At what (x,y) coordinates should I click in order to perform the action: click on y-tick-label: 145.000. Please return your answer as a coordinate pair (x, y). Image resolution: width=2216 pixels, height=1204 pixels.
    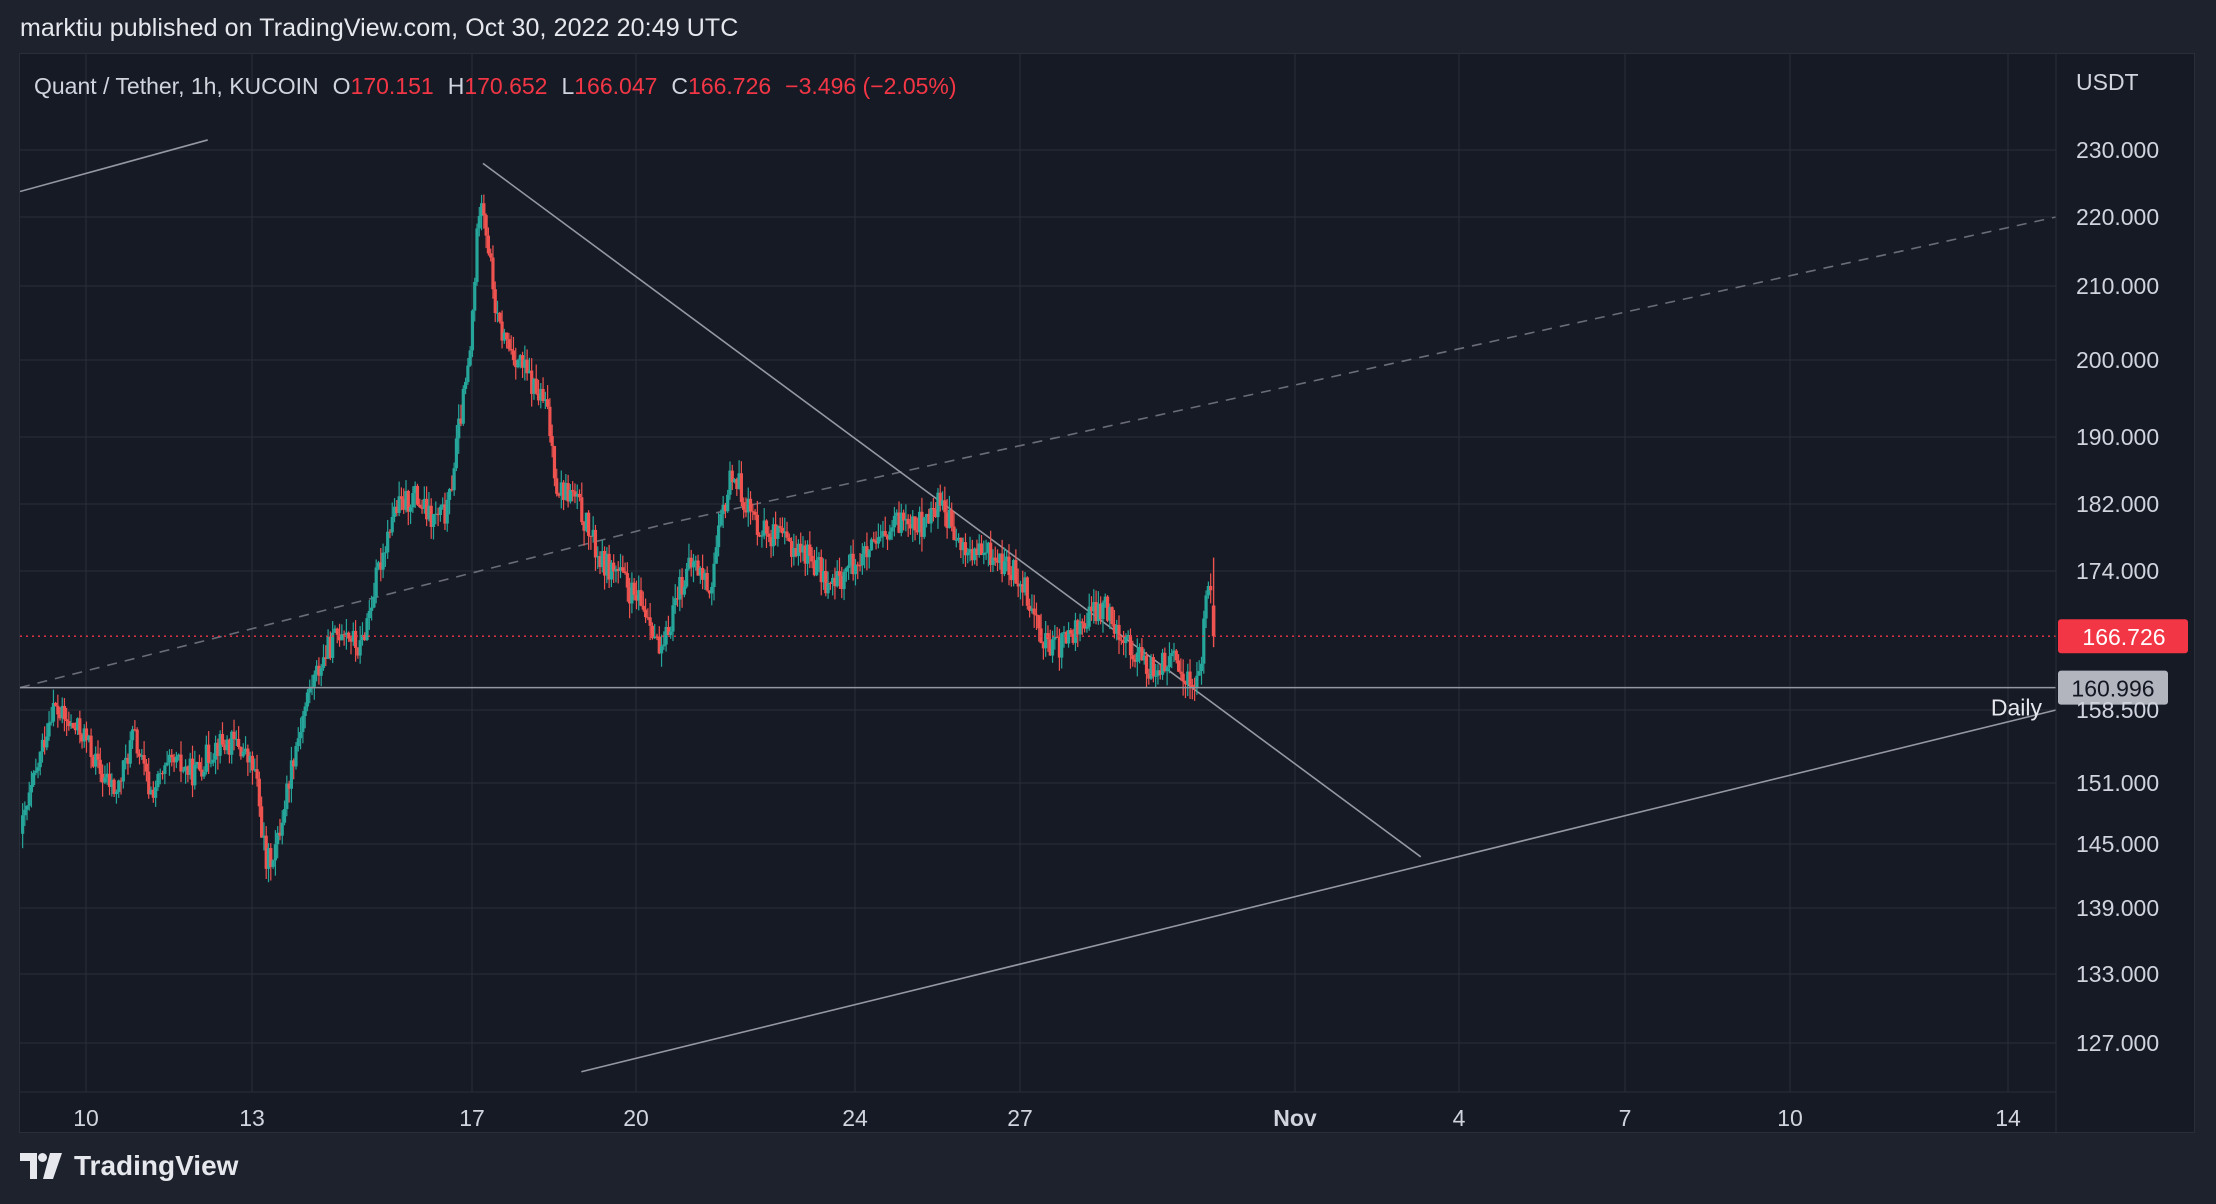
    Looking at the image, I should click on (2117, 844).